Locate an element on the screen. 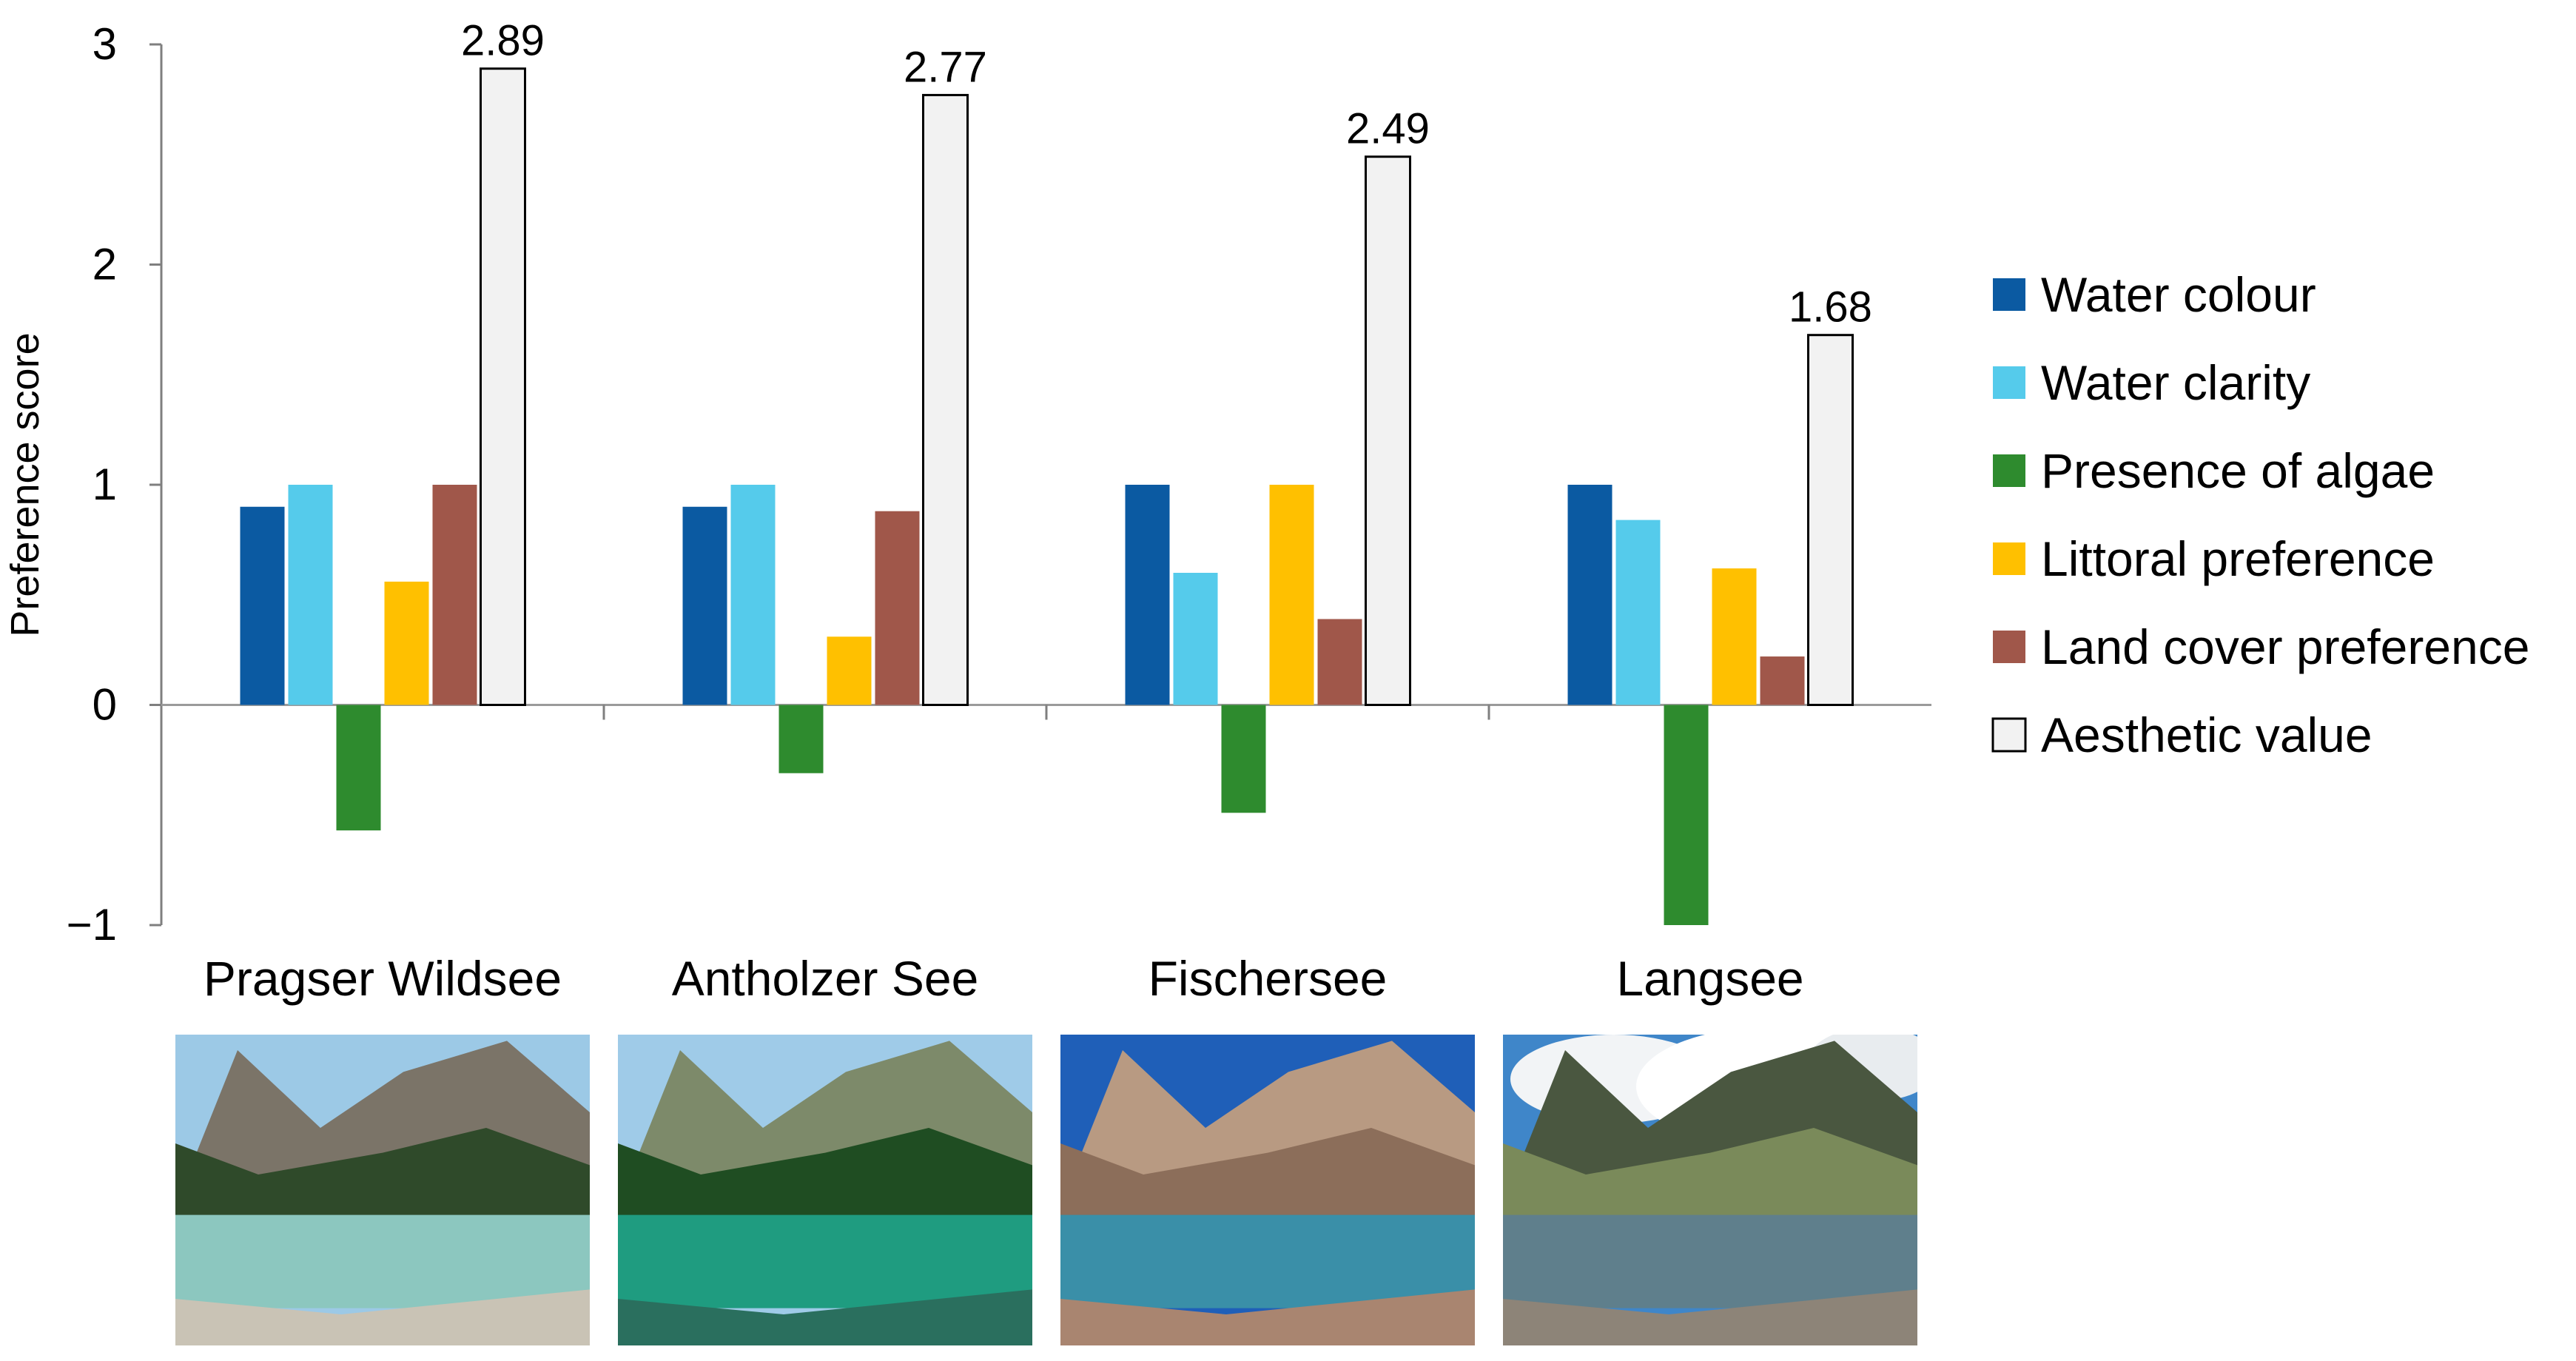 The width and height of the screenshot is (2576, 1361). category-label: Pragser Wildsee is located at coordinates (383, 978).